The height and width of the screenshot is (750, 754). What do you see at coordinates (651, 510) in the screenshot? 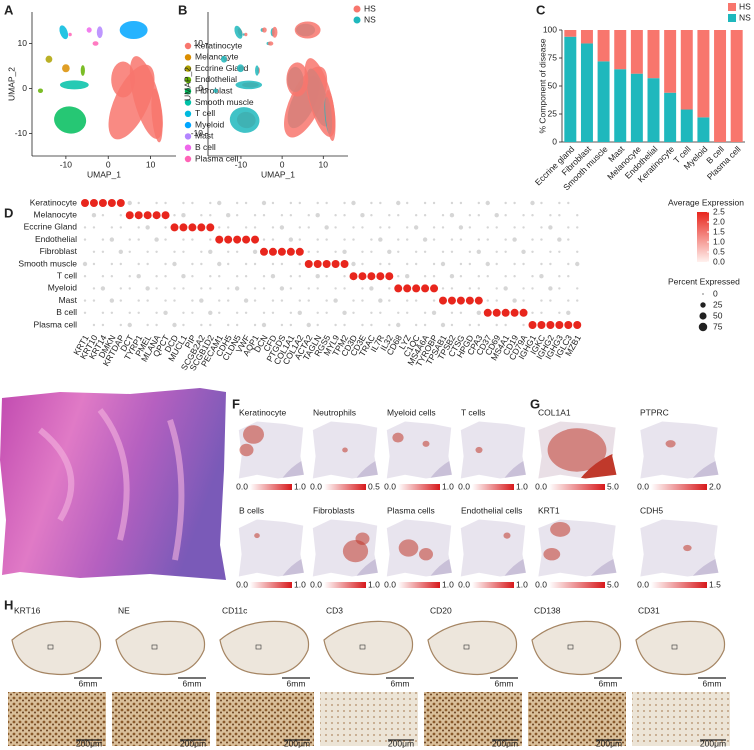
I see `map-title: CDH5` at bounding box center [651, 510].